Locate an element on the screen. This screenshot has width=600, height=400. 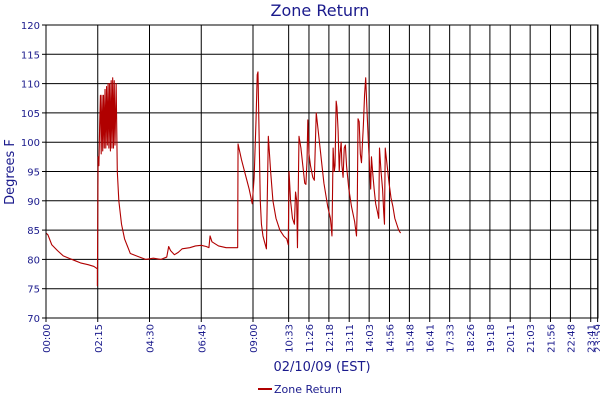
x-tick-label: 20:11 is located at coordinates (511, 338).